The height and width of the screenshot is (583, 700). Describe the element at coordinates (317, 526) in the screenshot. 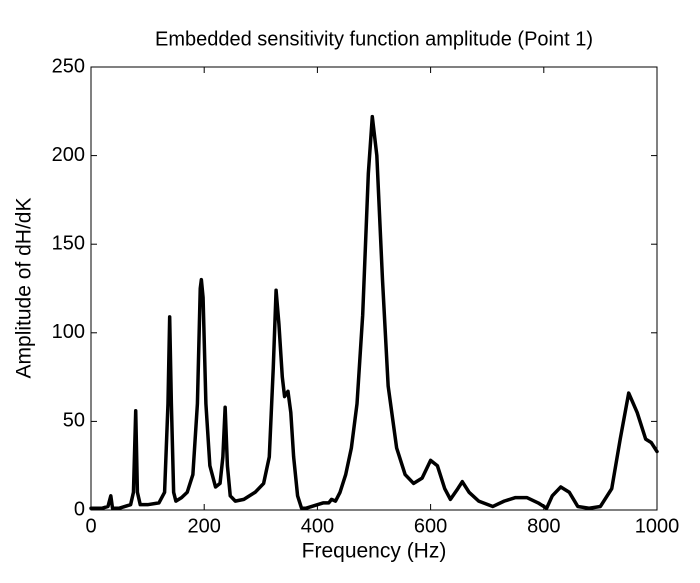

I see `x-tick-label: 400` at that location.